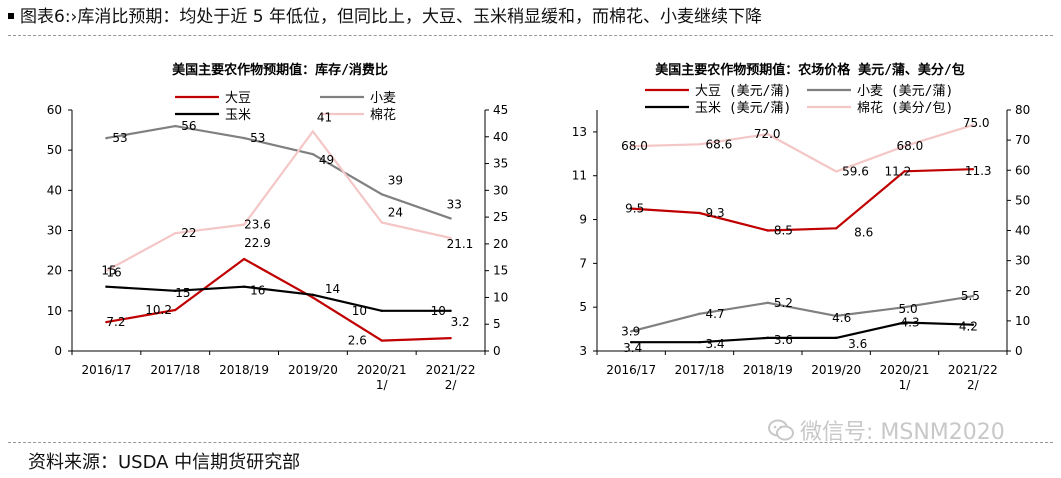 The height and width of the screenshot is (478, 1061). I want to click on stock-use-data-label: 10.2, so click(158, 310).